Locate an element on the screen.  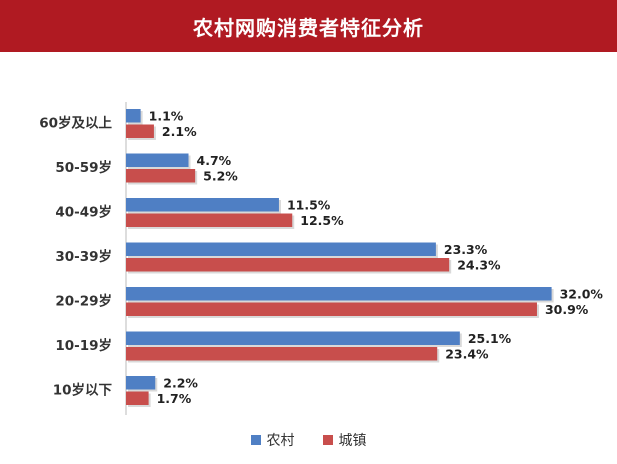
category-label: 40-49岁 is located at coordinates (83, 212).